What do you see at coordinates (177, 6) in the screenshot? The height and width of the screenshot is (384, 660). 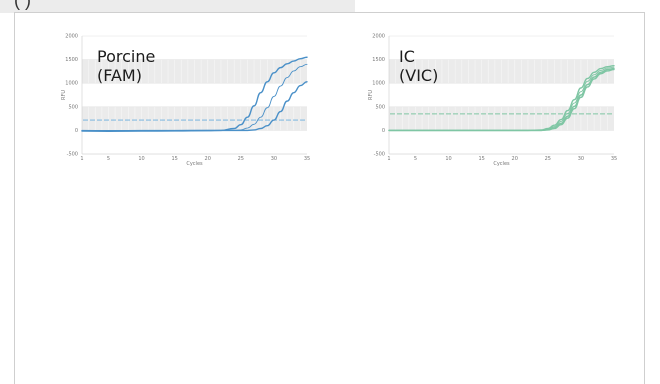 I see `tab-header: ( )` at bounding box center [177, 6].